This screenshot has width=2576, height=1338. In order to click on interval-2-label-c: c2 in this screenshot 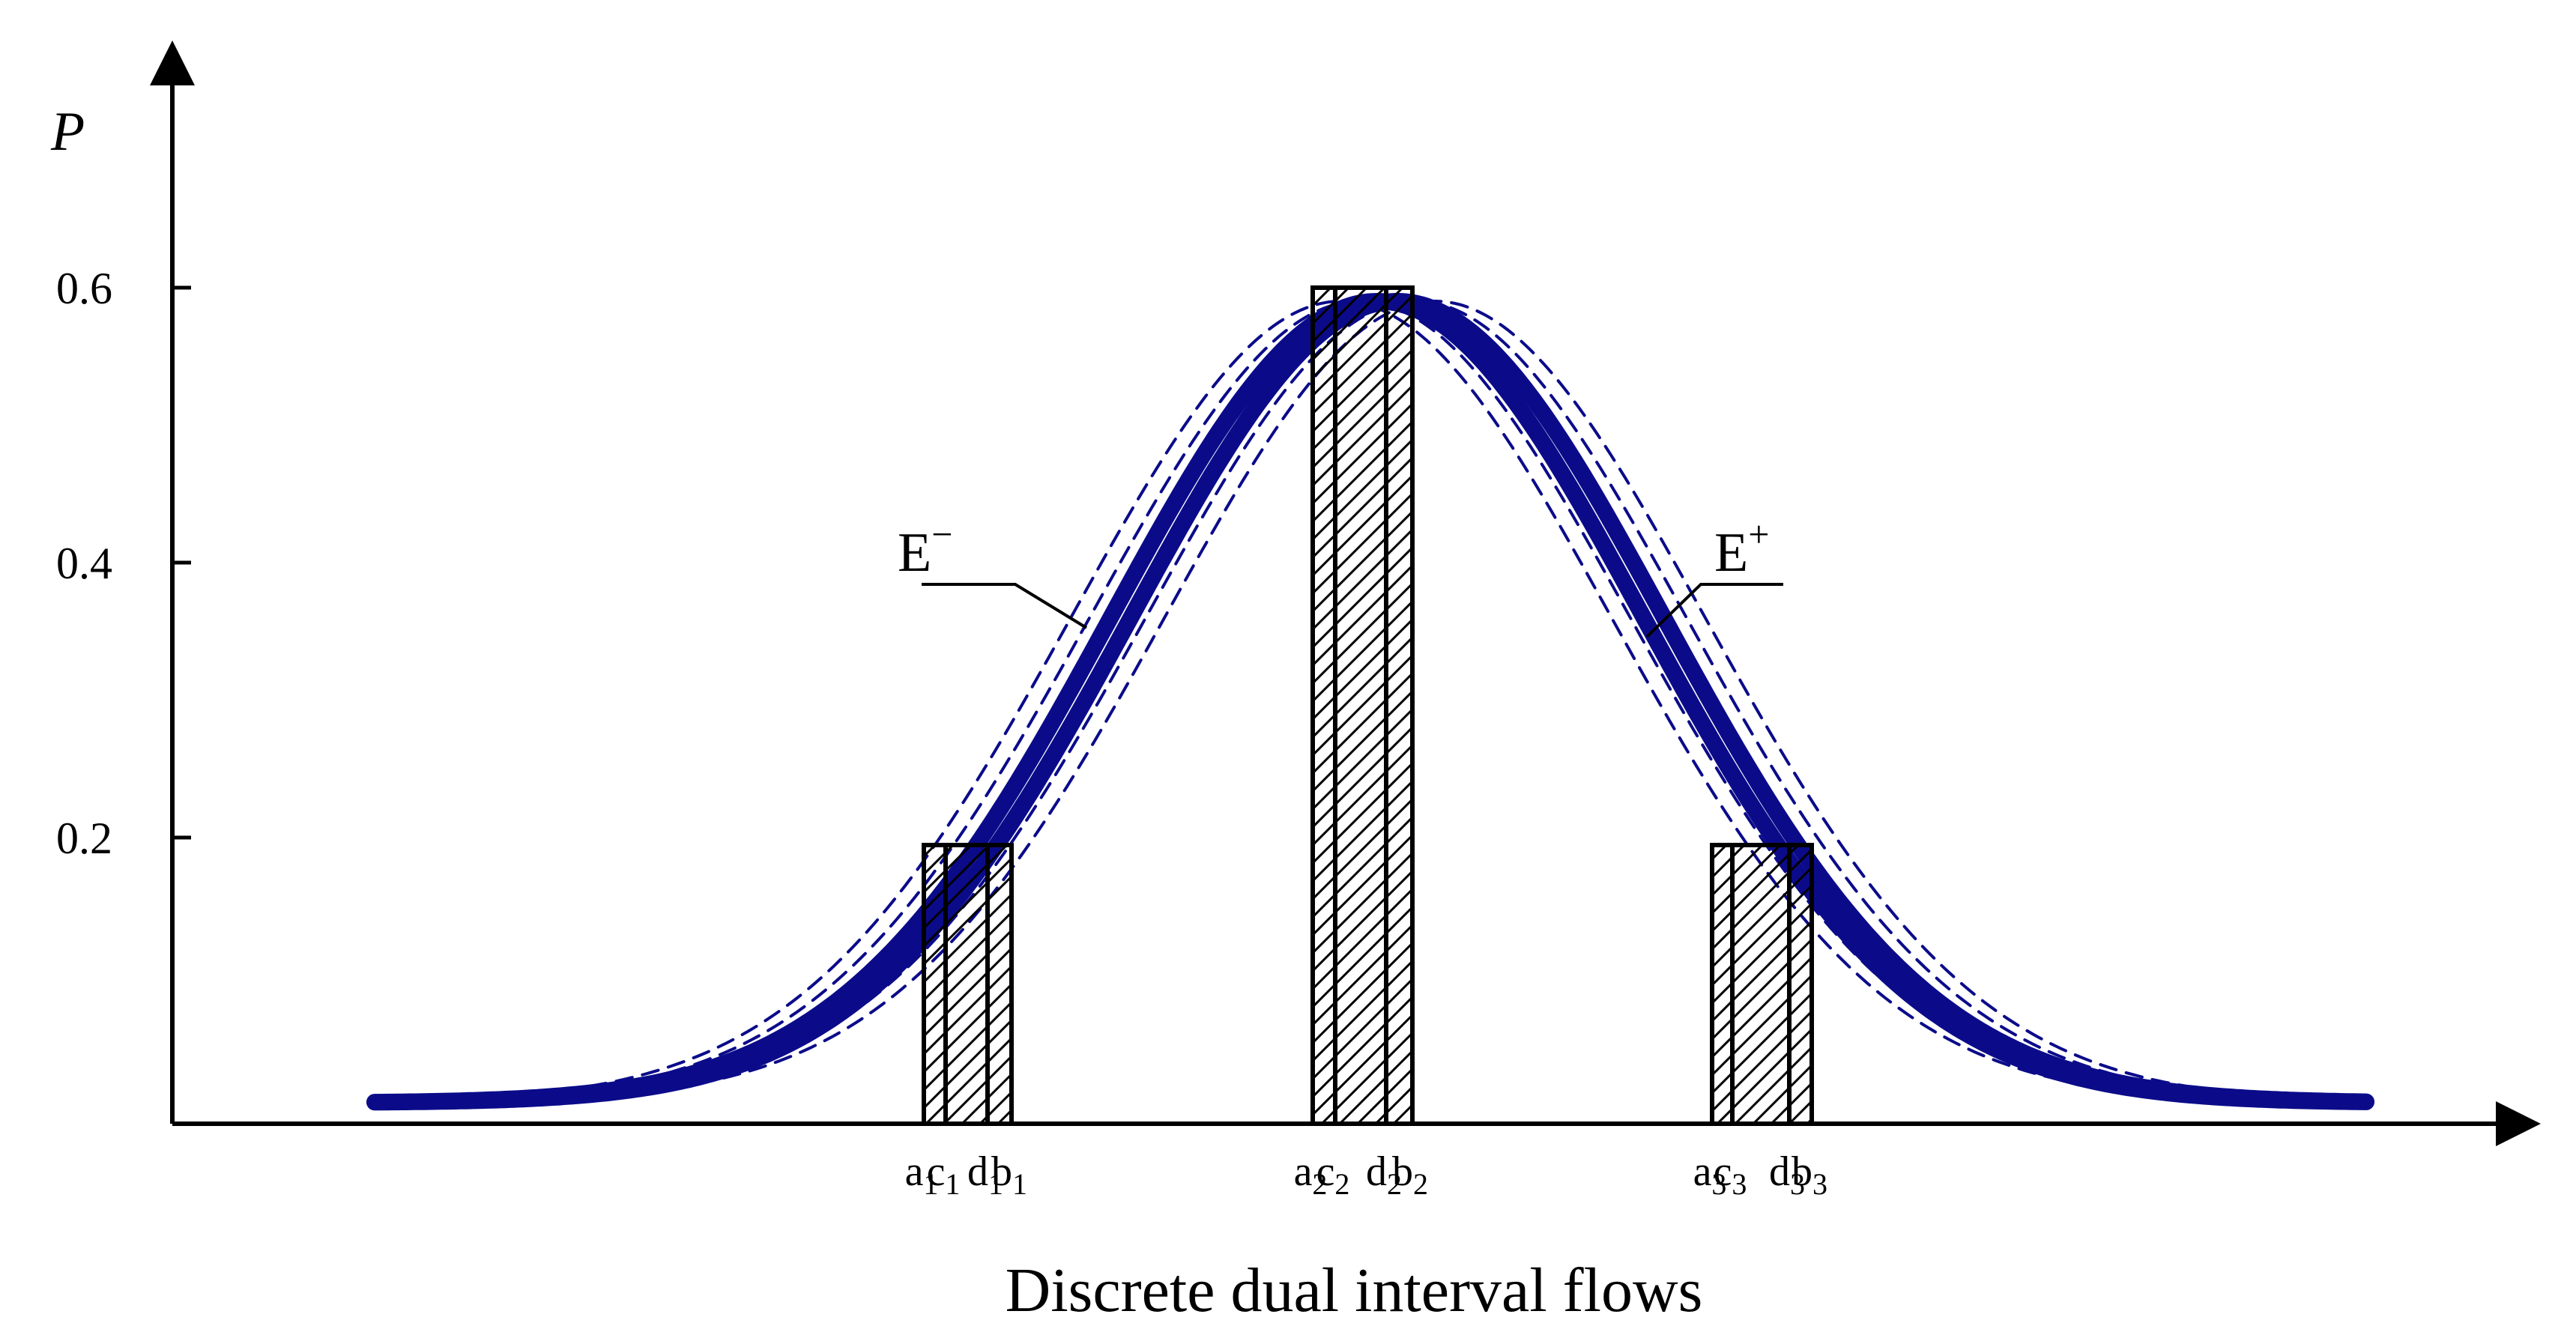, I will do `click(1333, 1174)`.